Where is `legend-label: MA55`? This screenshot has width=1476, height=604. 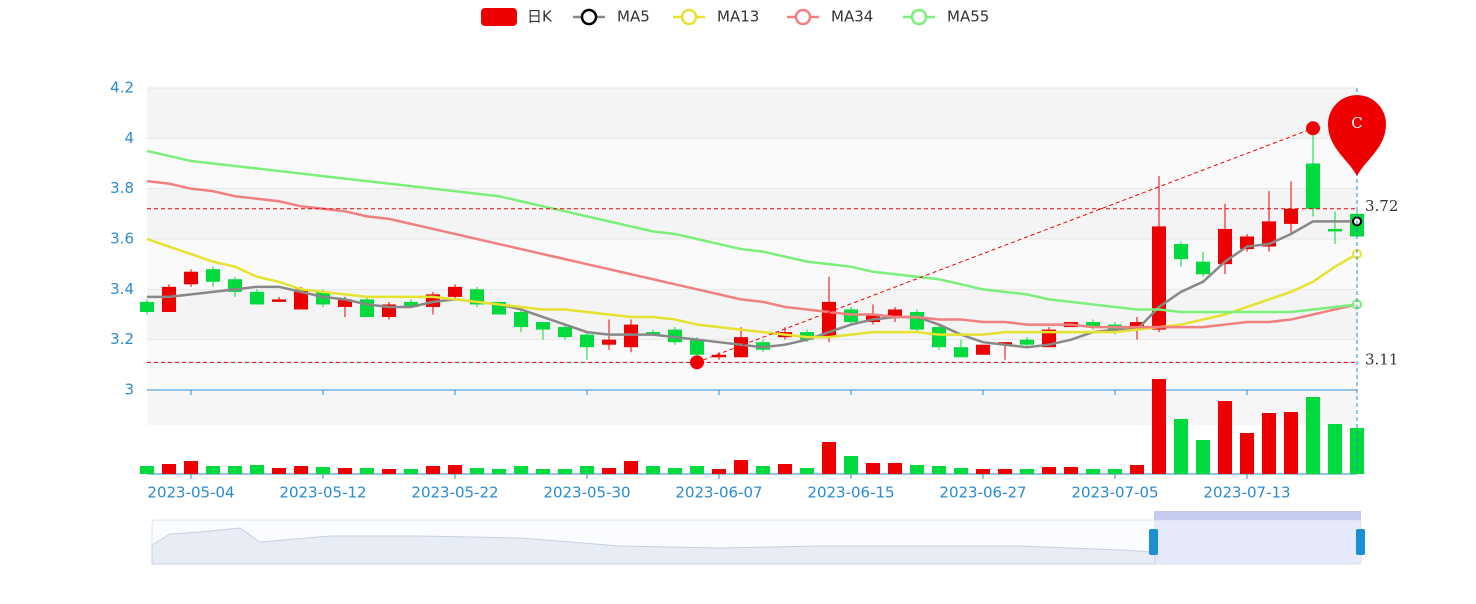 legend-label: MA55 is located at coordinates (968, 17).